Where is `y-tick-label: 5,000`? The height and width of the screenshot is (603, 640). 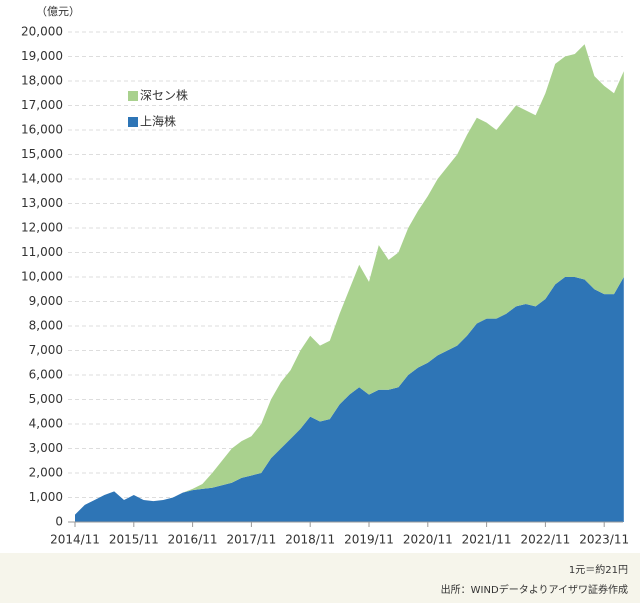 y-tick-label: 5,000 is located at coordinates (46, 399).